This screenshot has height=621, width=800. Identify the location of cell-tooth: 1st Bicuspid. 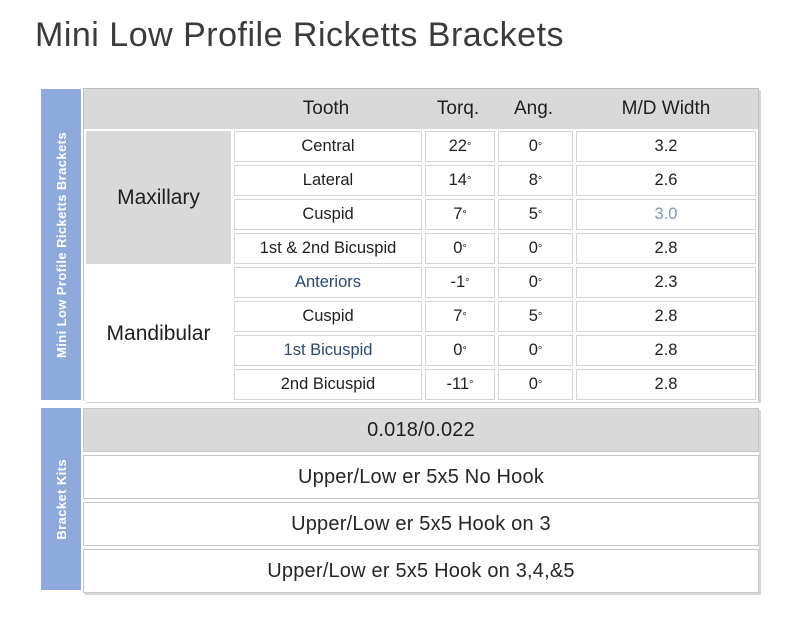
(328, 350).